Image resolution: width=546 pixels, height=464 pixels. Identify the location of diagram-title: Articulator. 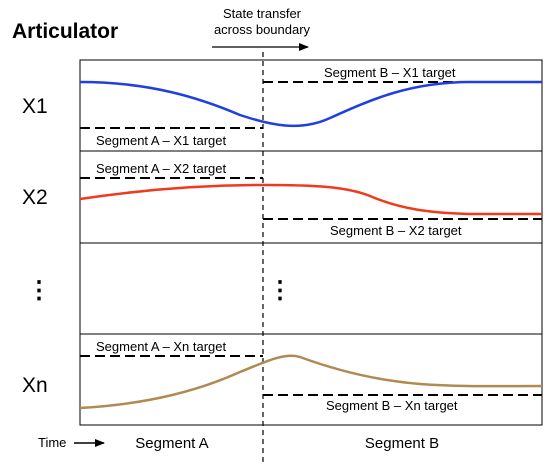
(65, 31).